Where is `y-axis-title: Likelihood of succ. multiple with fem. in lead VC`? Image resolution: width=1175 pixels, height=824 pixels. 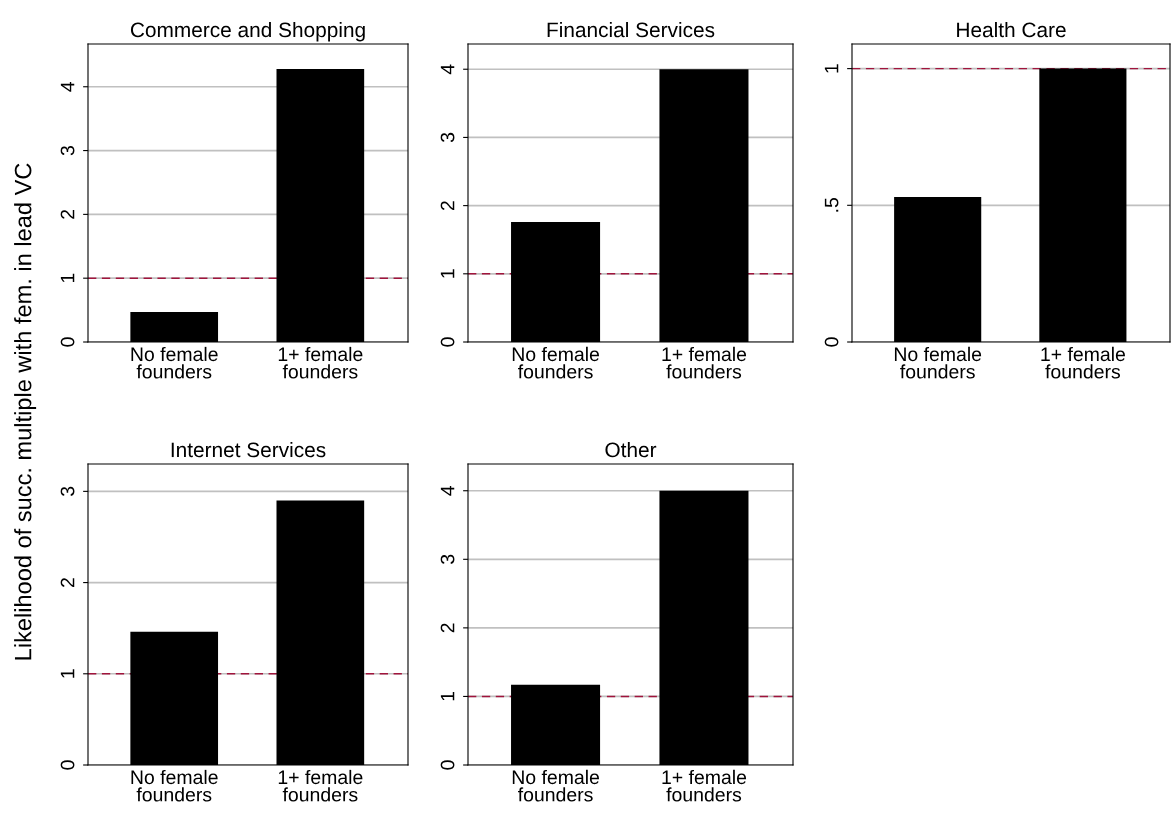 y-axis-title: Likelihood of succ. multiple with fem. in lead VC is located at coordinates (25, 411).